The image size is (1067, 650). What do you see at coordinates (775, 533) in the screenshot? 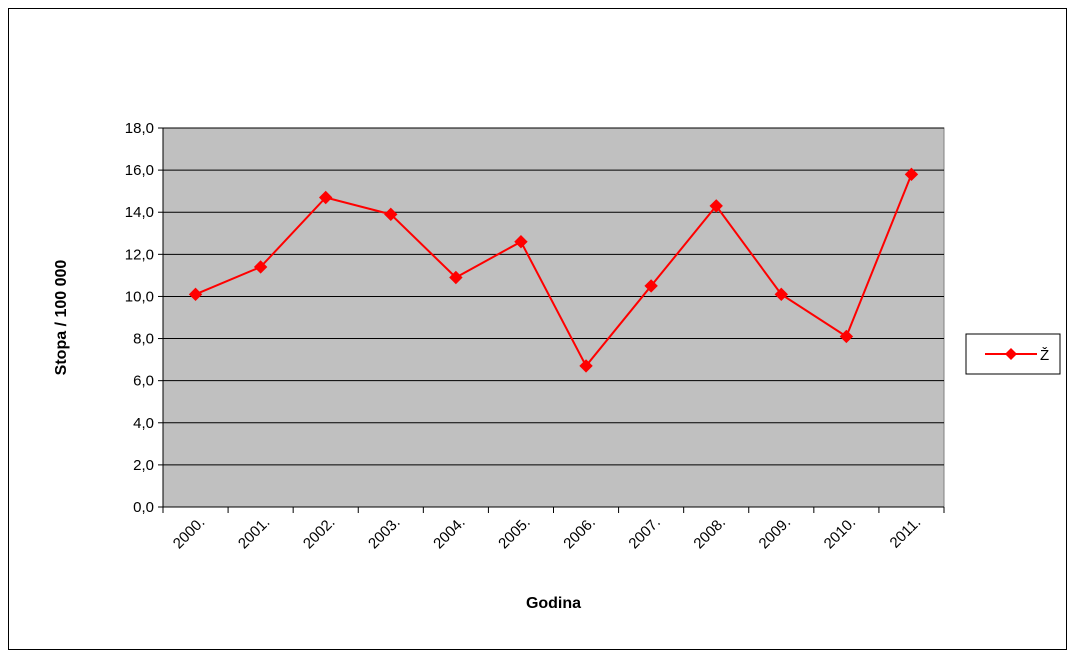
I see `x-tick-label: 2009.` at bounding box center [775, 533].